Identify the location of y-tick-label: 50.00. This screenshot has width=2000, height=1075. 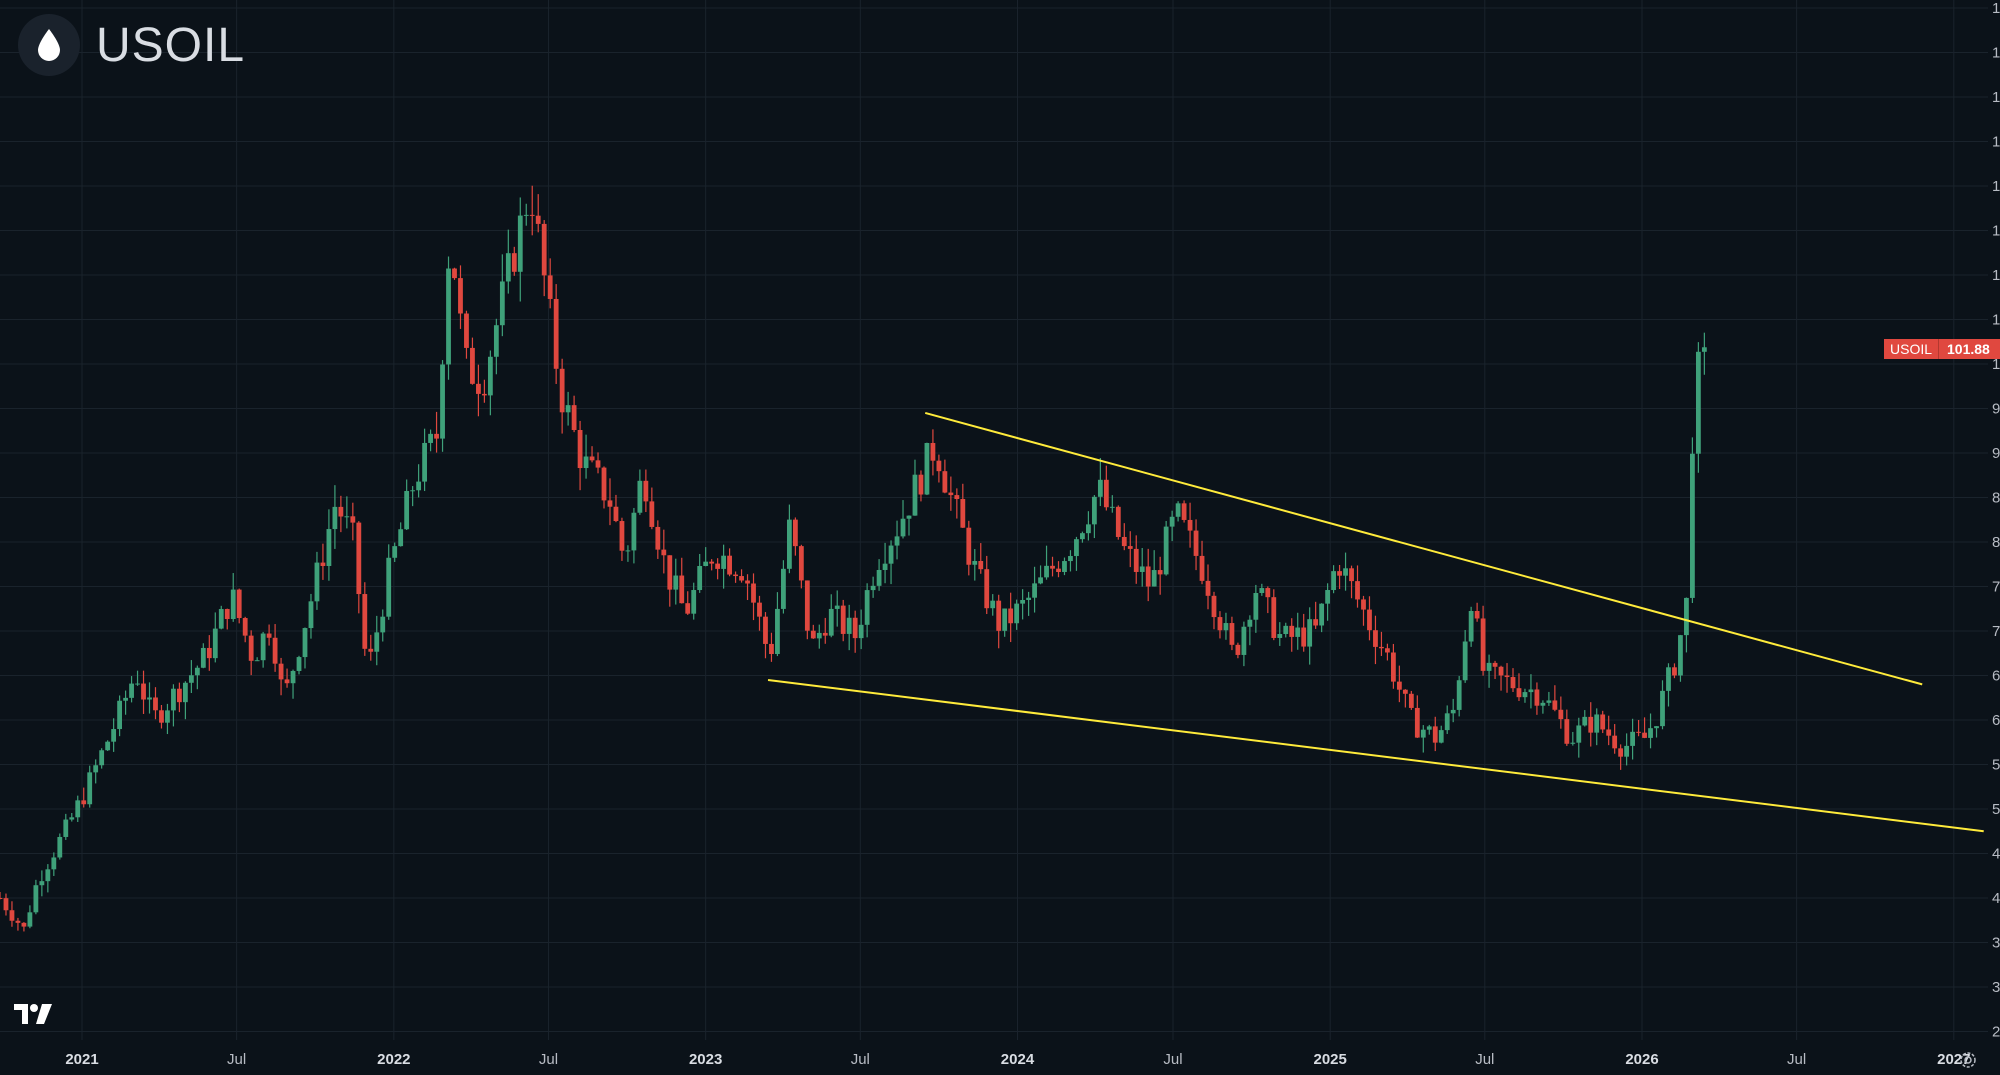
(1996, 809).